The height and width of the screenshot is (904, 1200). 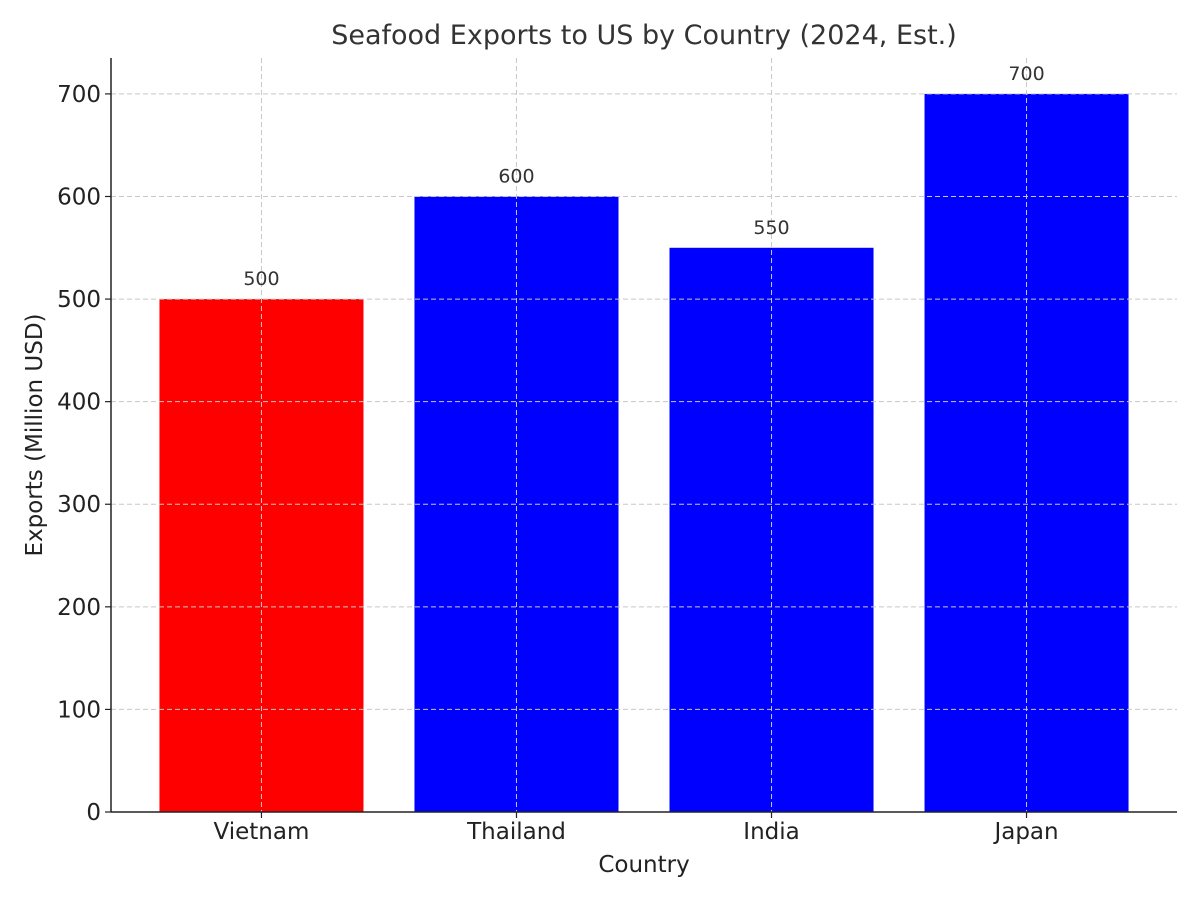 What do you see at coordinates (516, 176) in the screenshot?
I see `data-label: 600` at bounding box center [516, 176].